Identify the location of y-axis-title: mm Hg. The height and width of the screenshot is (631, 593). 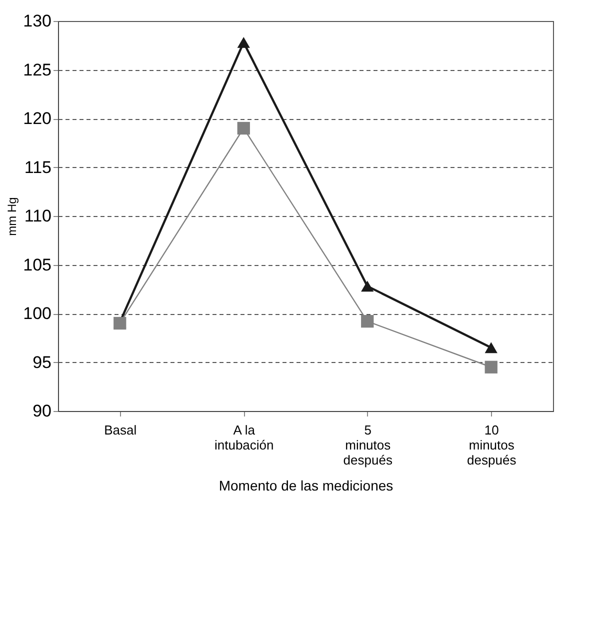
(12, 216).